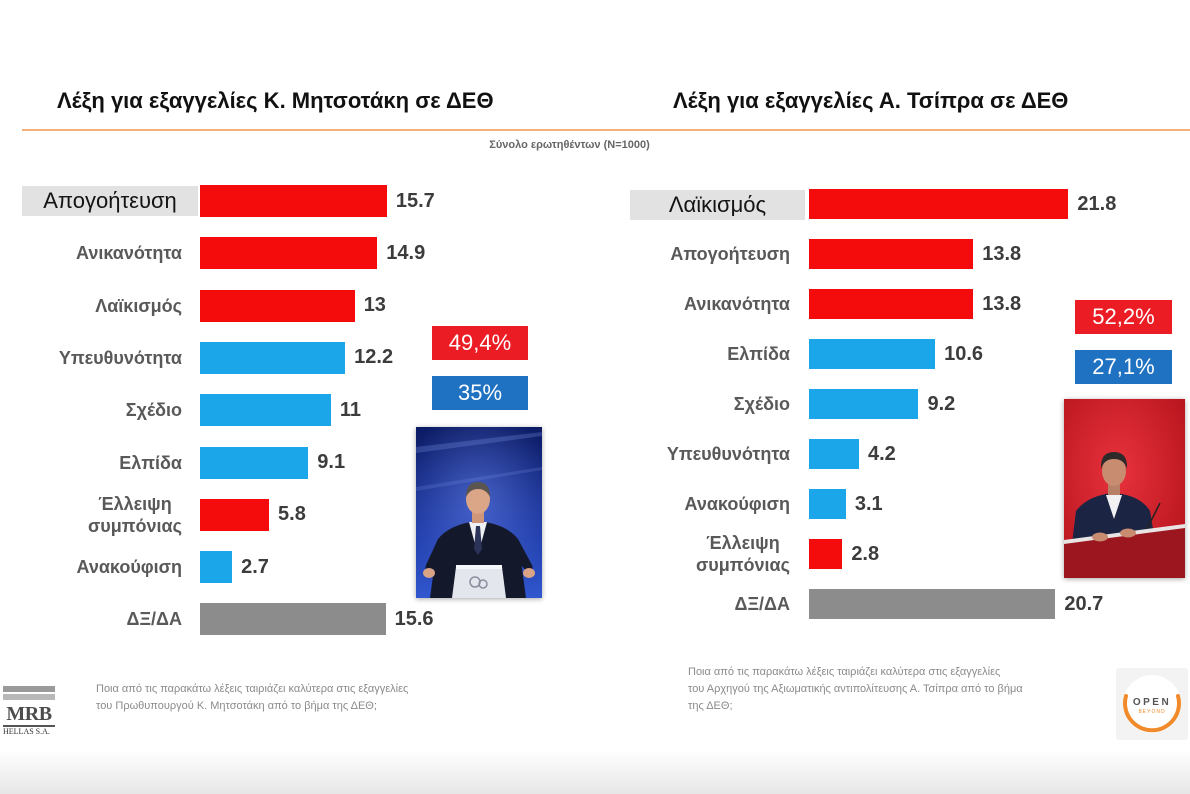 This screenshot has height=794, width=1190. Describe the element at coordinates (350, 409) in the screenshot. I see `value-label: 11` at that location.